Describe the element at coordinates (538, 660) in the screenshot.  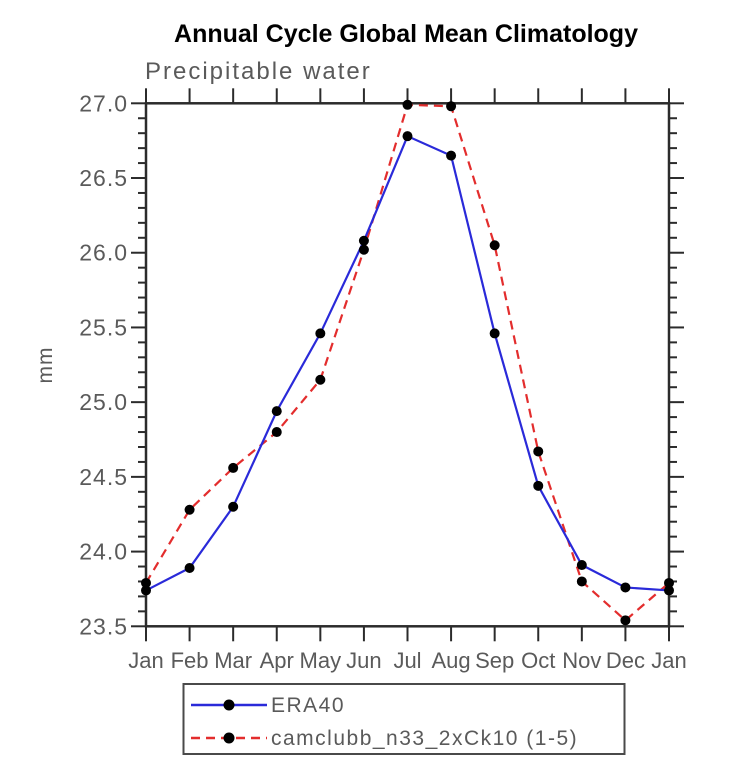
I see `x-tick-label: Oct` at that location.